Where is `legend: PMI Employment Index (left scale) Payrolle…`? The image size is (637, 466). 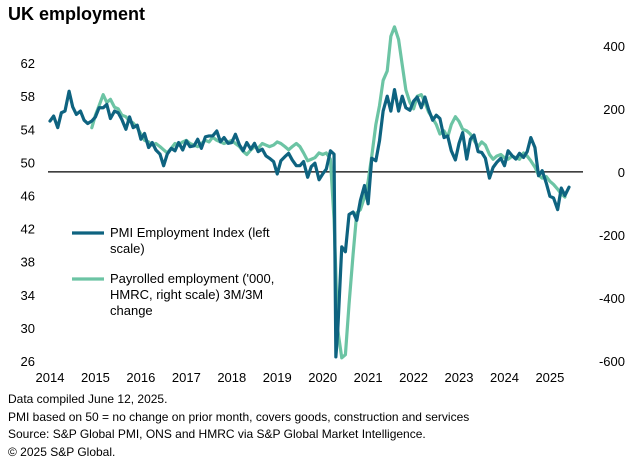 legend: PMI Employment Index (left scale) Payrolle… is located at coordinates (173, 271).